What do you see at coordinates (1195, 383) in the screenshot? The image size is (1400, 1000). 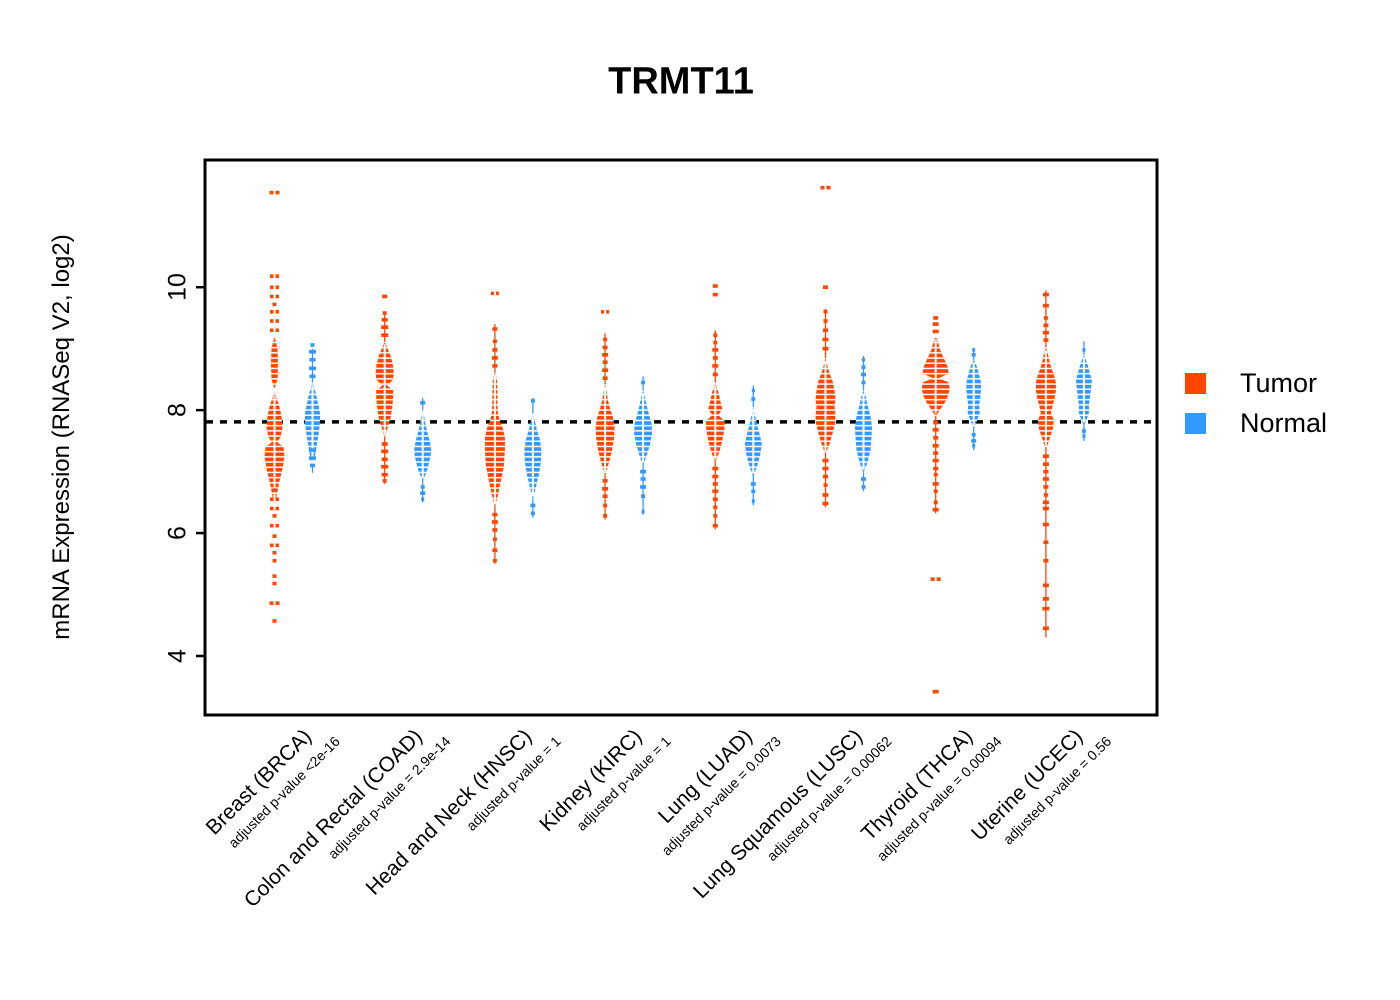 I see `tumor-swatch-icon` at bounding box center [1195, 383].